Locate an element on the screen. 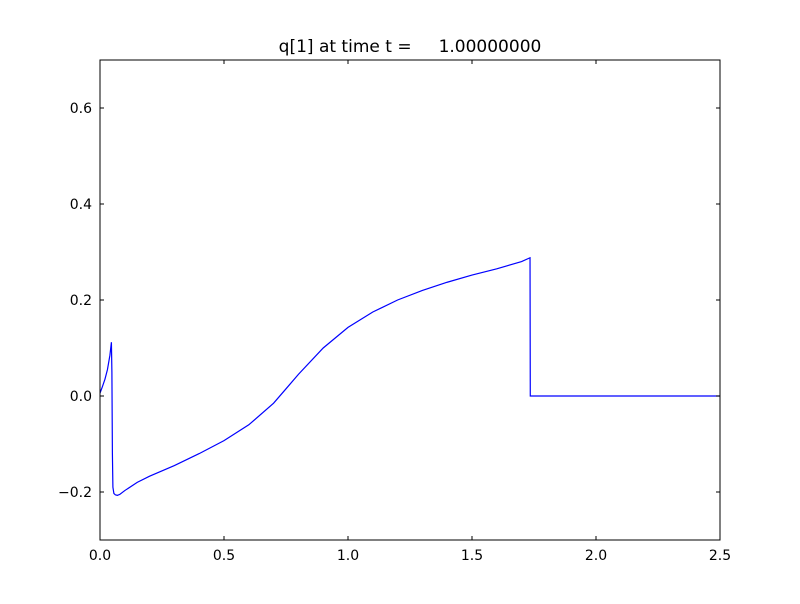 The image size is (800, 604). y-tick-label: 0.2 is located at coordinates (81, 301).